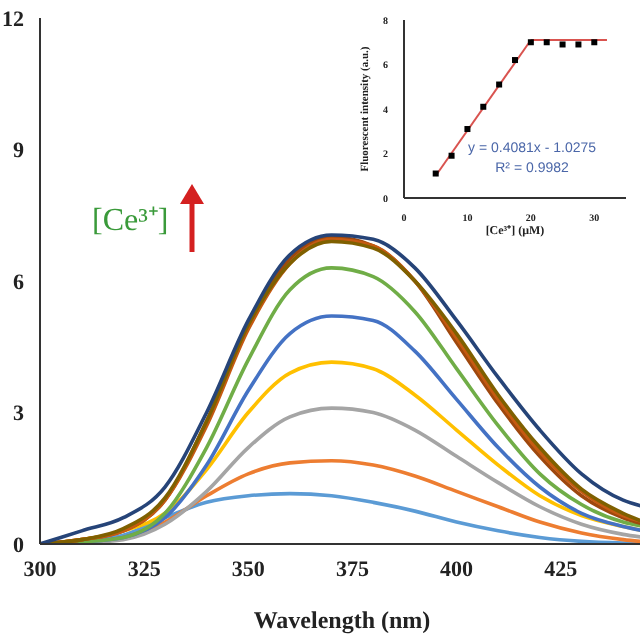 The image size is (640, 640). What do you see at coordinates (352, 569) in the screenshot?
I see `x-tick-label: 375` at bounding box center [352, 569].